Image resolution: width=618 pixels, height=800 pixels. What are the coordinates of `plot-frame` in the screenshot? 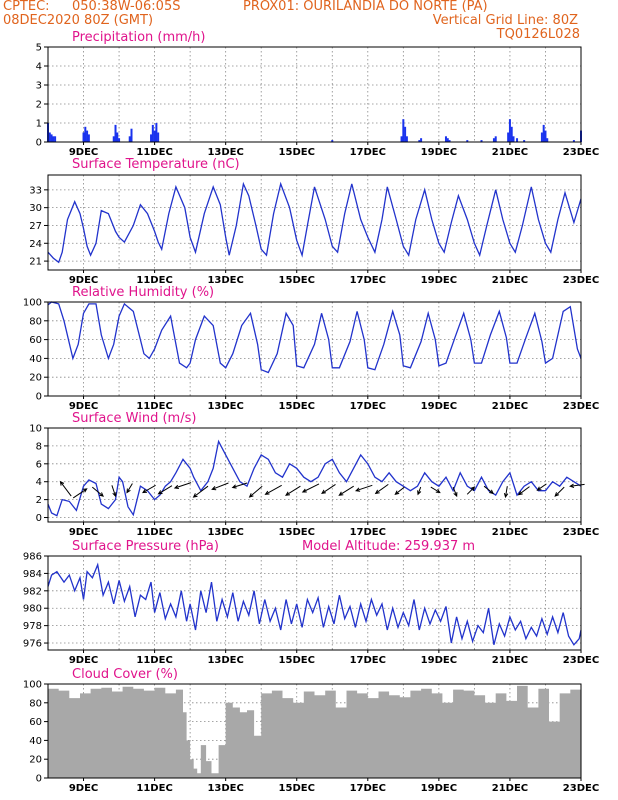 It's located at (314, 94).